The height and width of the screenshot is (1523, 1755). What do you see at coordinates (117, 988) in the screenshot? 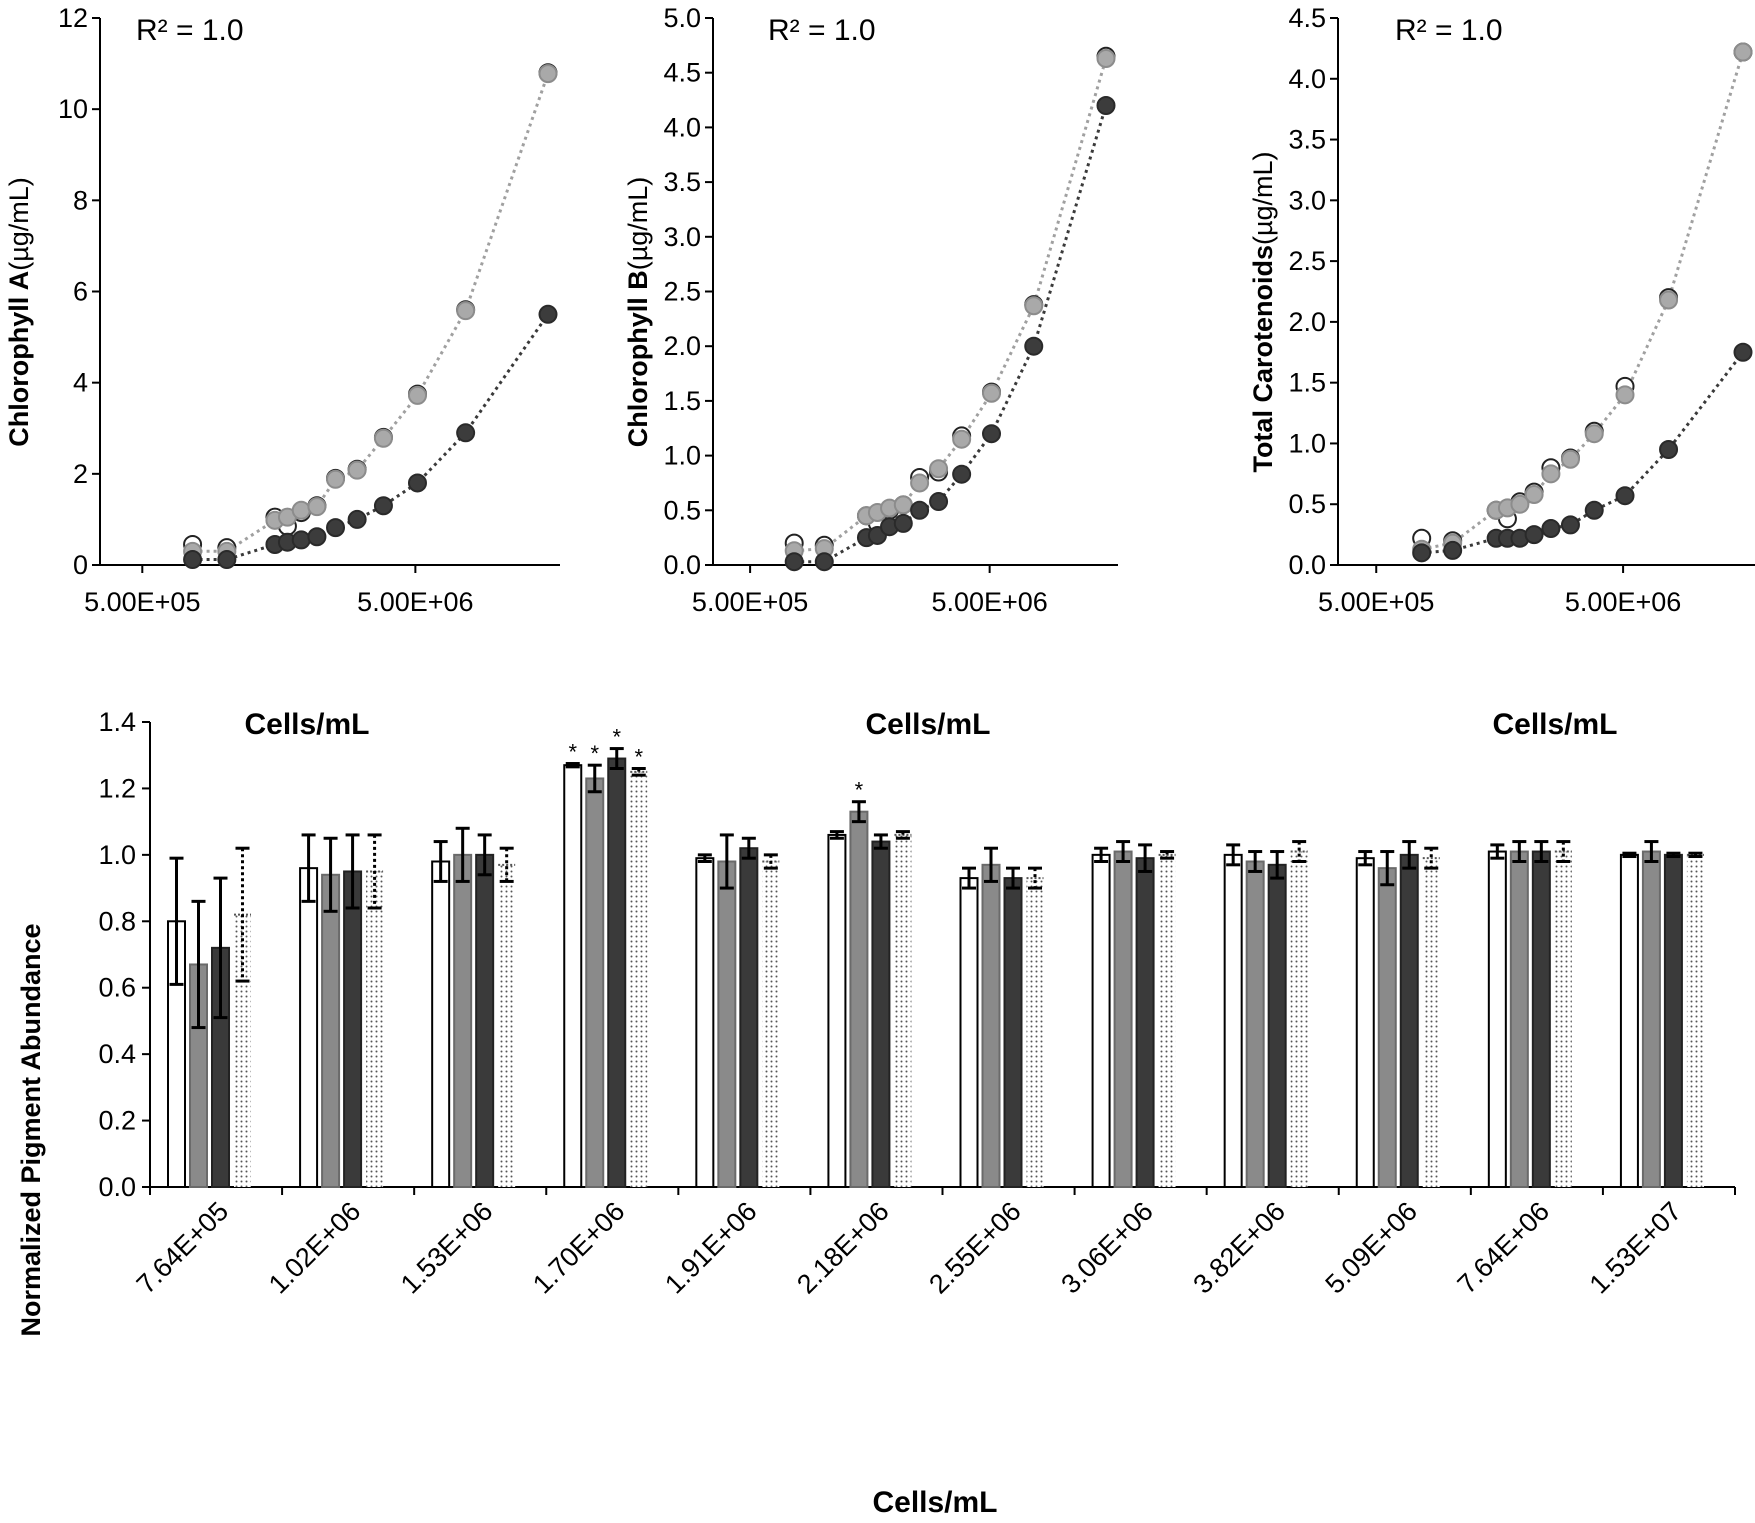
I see `y-tick-label: 0.6` at bounding box center [117, 988].